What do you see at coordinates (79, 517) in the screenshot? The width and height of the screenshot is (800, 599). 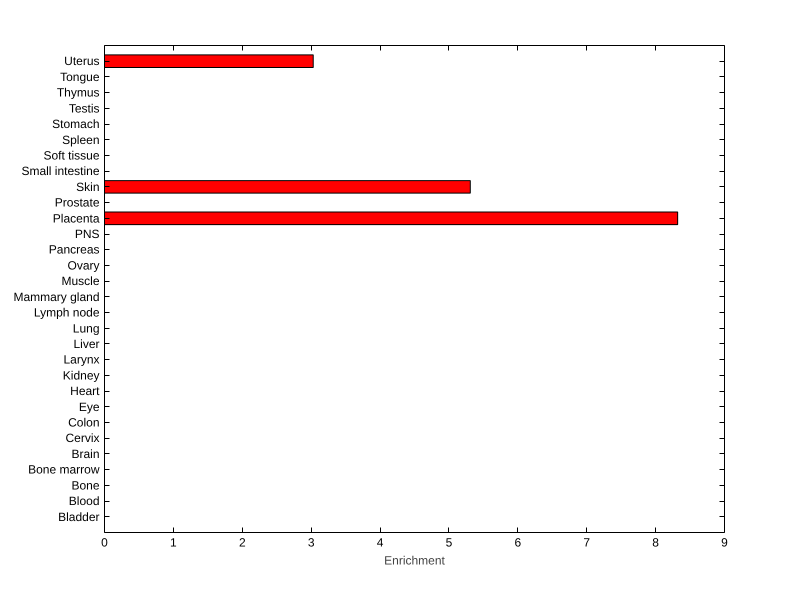 I see `y-tick-label: Bladder` at bounding box center [79, 517].